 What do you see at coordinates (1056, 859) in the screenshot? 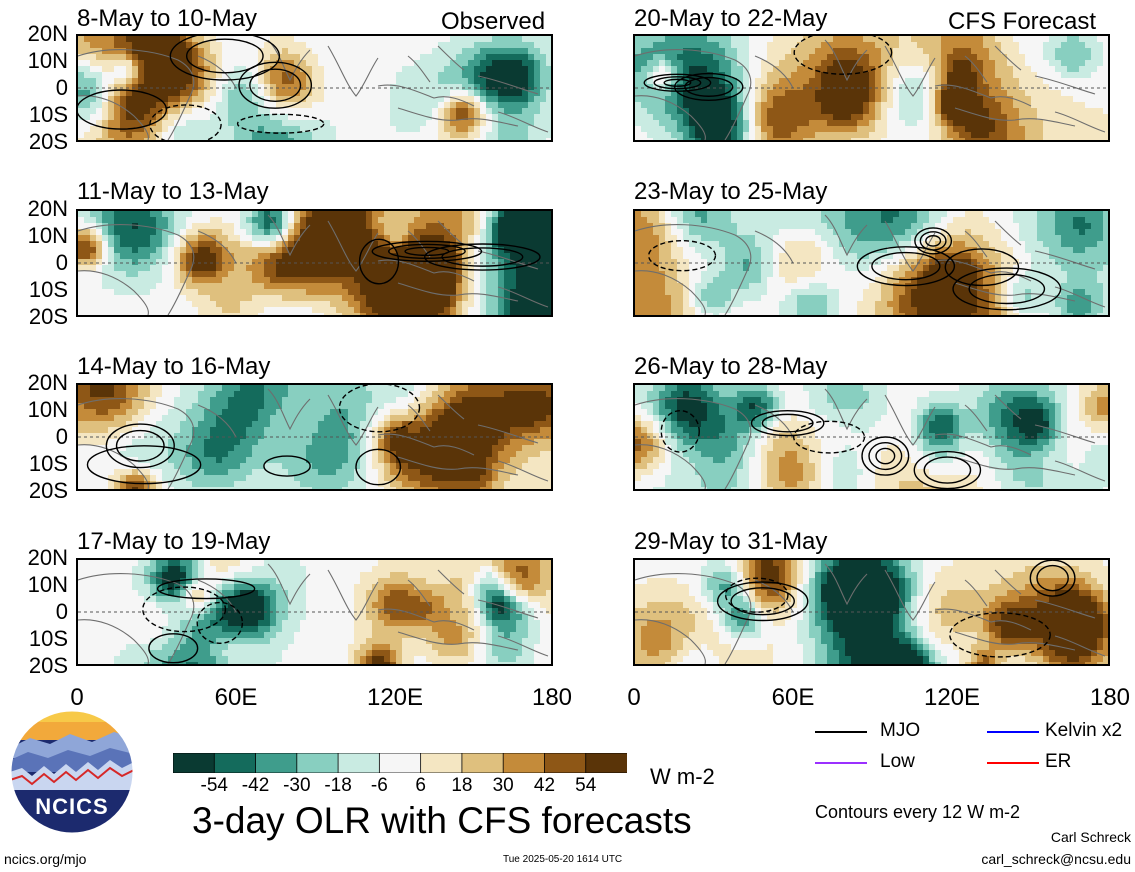
I see `footer-email: carl_schreck@ncsu.edu` at bounding box center [1056, 859].